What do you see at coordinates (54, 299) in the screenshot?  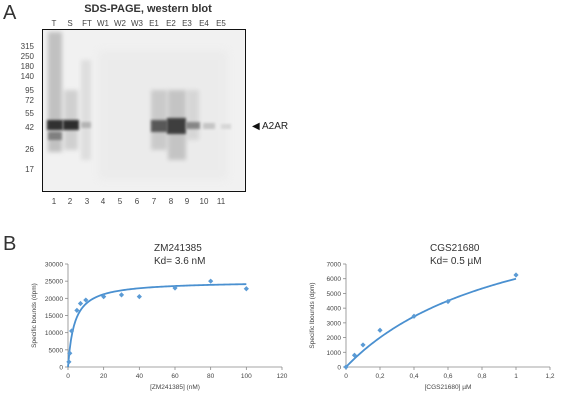 I see `y-tick-label: 20000` at bounding box center [54, 299].